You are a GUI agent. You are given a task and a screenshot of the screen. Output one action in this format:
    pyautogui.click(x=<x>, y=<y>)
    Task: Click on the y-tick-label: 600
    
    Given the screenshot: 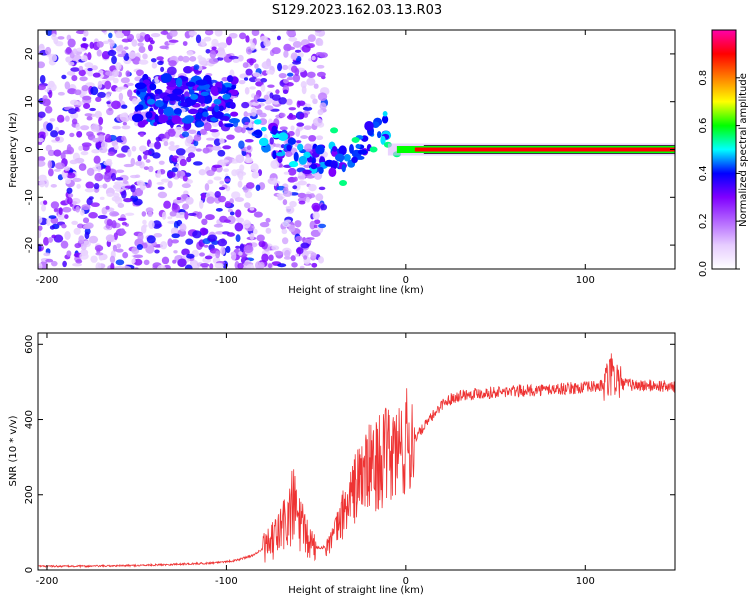 What is the action you would take?
    pyautogui.click(x=29, y=344)
    